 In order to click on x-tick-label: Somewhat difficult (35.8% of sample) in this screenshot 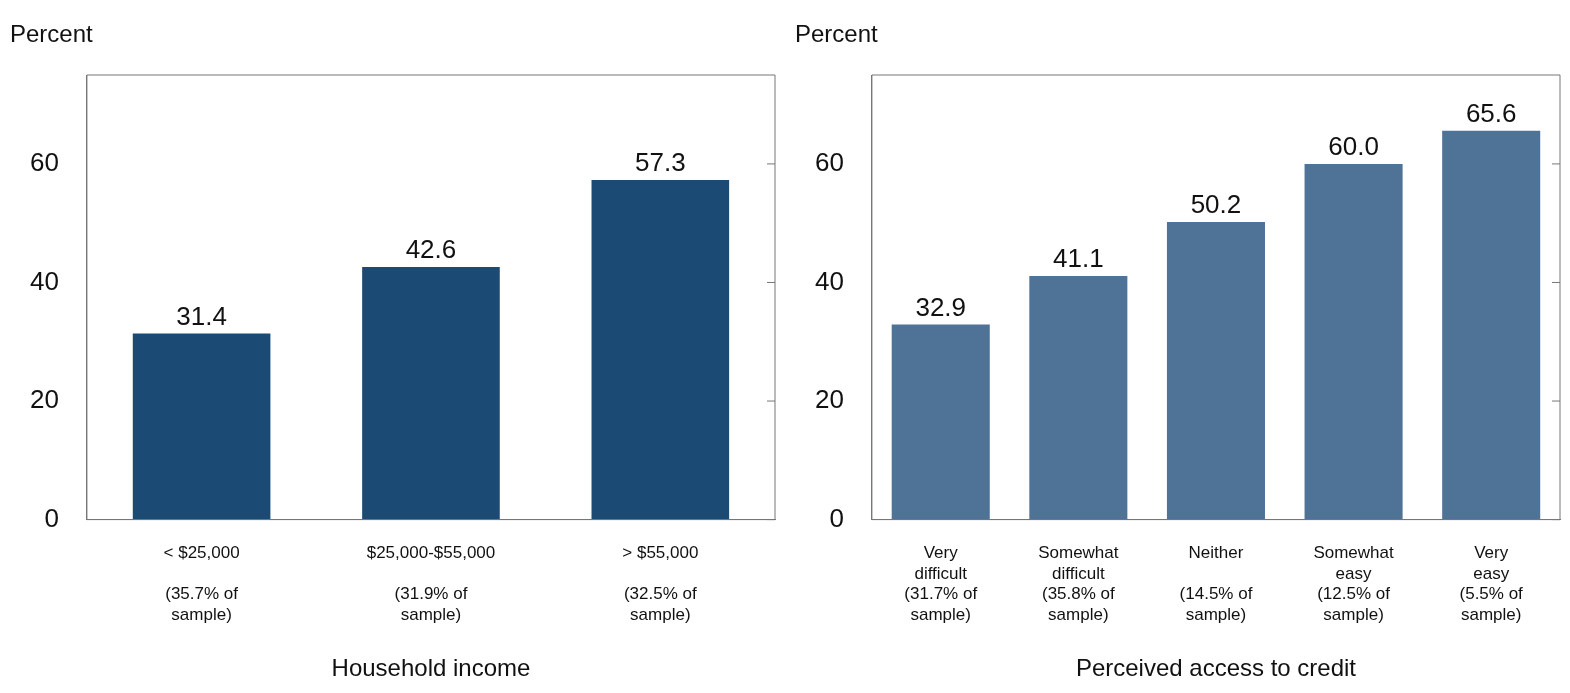, I will do `click(1078, 583)`.